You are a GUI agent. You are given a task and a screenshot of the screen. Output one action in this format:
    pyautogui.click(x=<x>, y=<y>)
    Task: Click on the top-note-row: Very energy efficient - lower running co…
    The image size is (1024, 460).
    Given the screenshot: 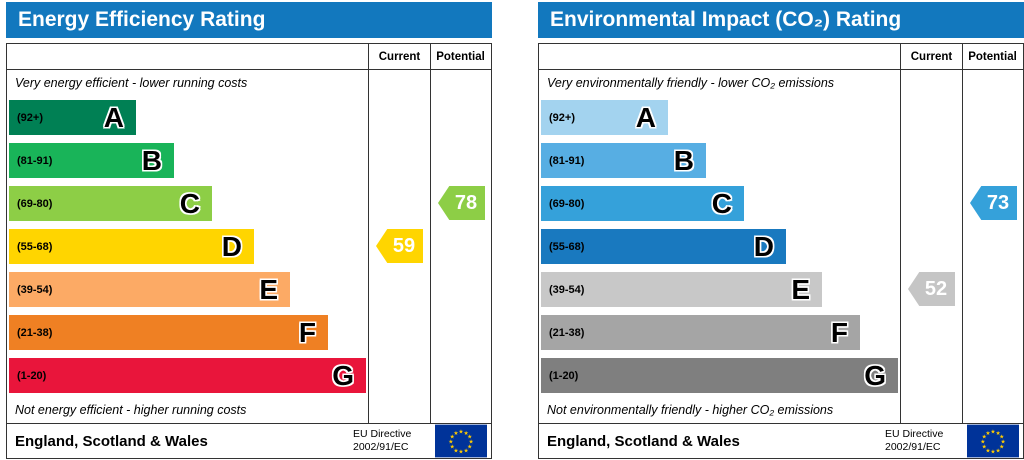 What is the action you would take?
    pyautogui.click(x=249, y=83)
    